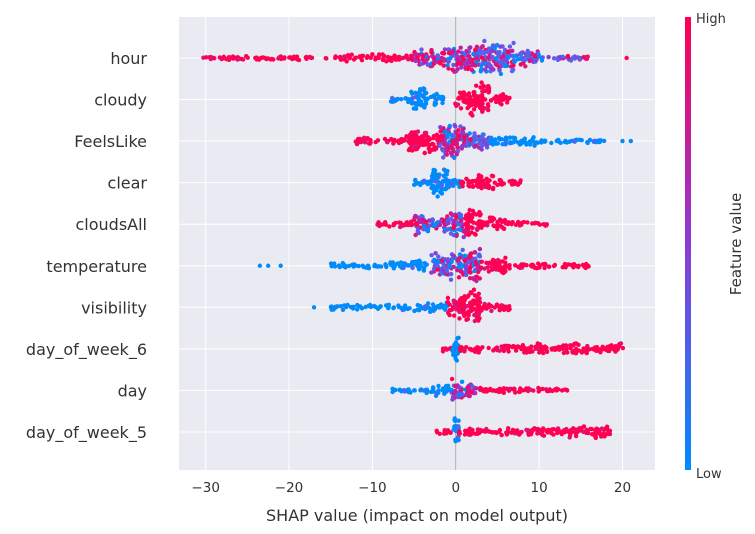 The image size is (755, 534). Describe the element at coordinates (120, 100) in the screenshot. I see `feature-label: cloudy` at that location.